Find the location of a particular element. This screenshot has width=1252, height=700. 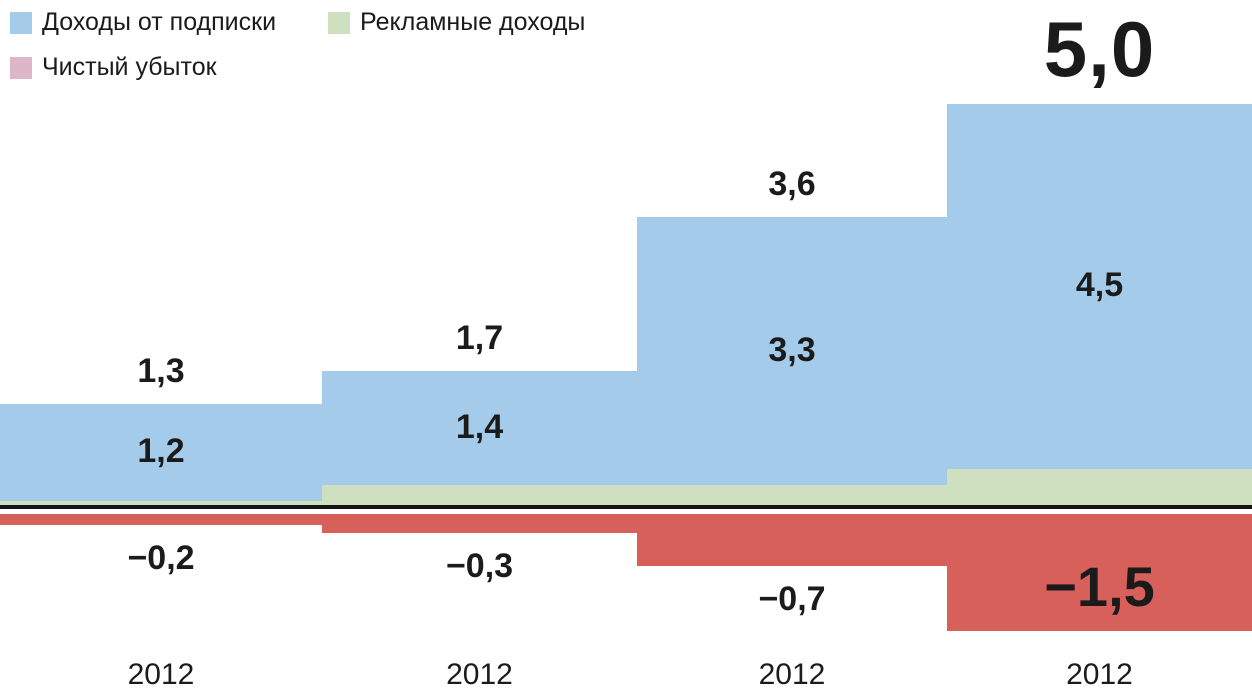

legend-item: Чистый убыток is located at coordinates (113, 67).